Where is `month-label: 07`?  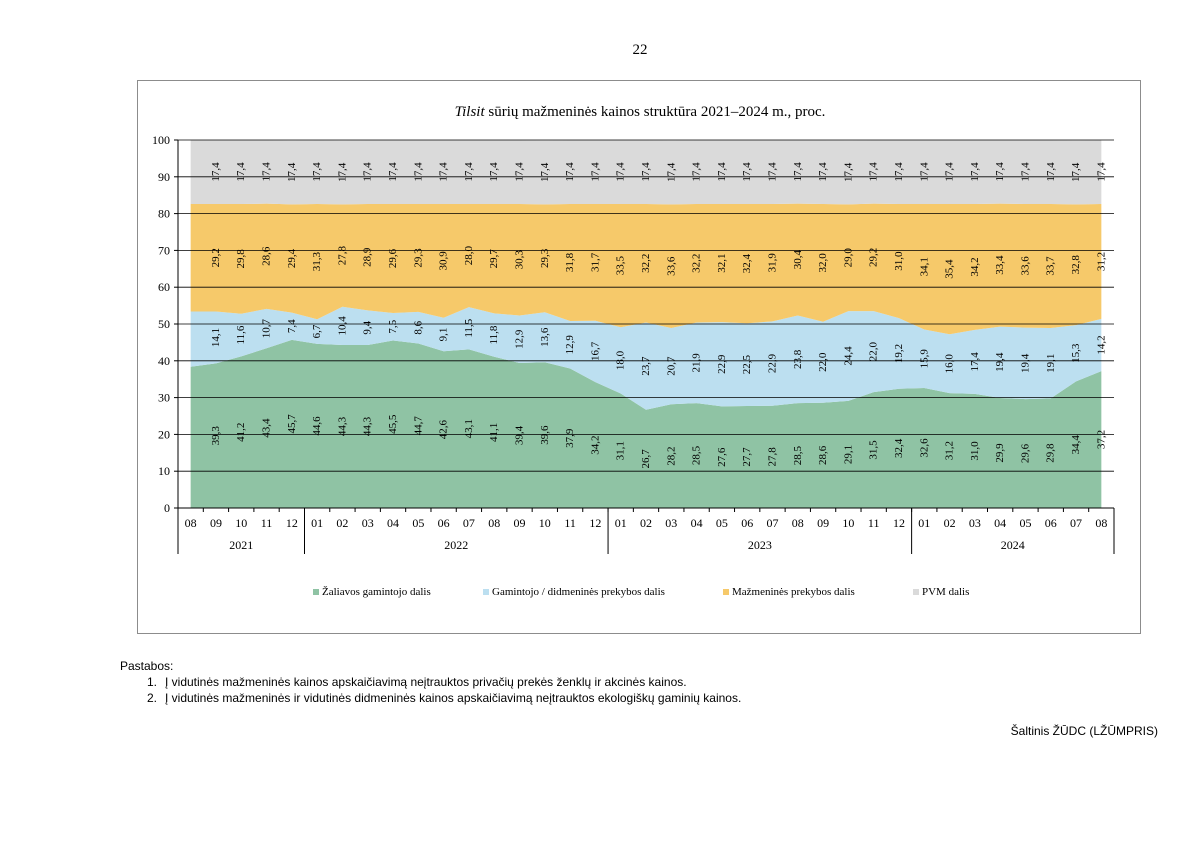
month-label: 07 is located at coordinates (772, 523).